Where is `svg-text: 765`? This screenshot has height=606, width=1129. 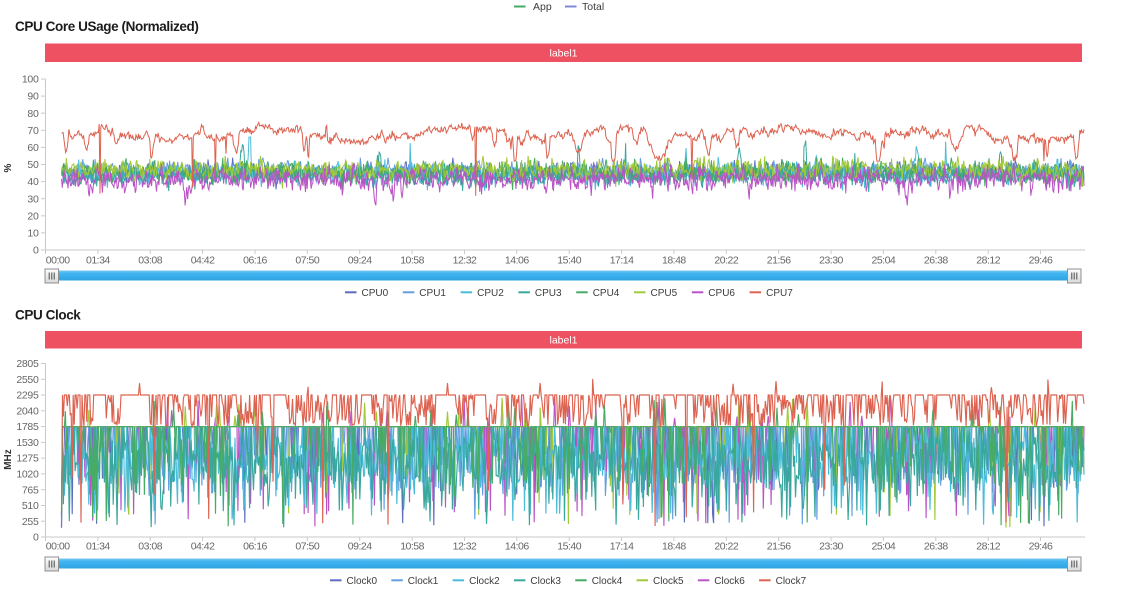
svg-text: 765 is located at coordinates (30, 490).